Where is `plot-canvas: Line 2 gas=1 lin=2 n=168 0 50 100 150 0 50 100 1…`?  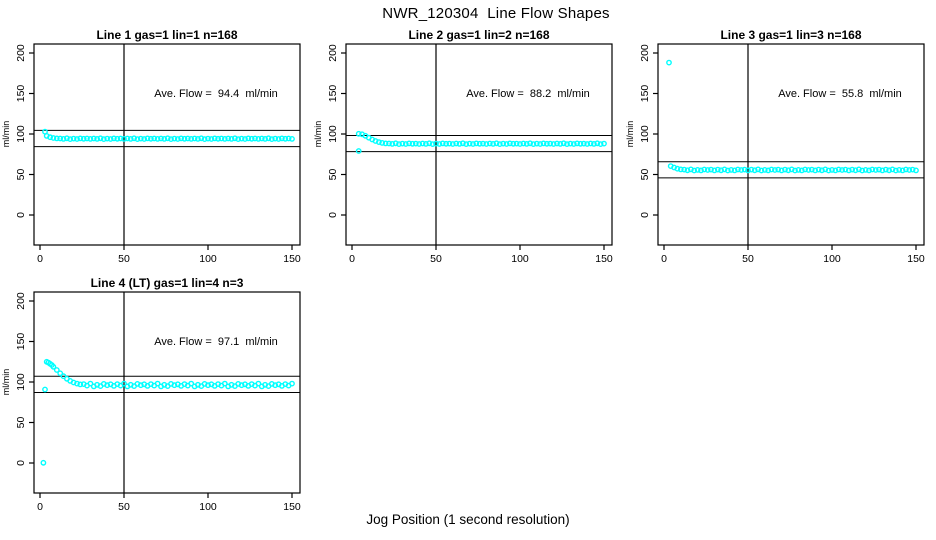
plot-canvas: Line 2 gas=1 lin=2 n=168 0 50 100 150 0 50 100 1… is located at coordinates (463, 146).